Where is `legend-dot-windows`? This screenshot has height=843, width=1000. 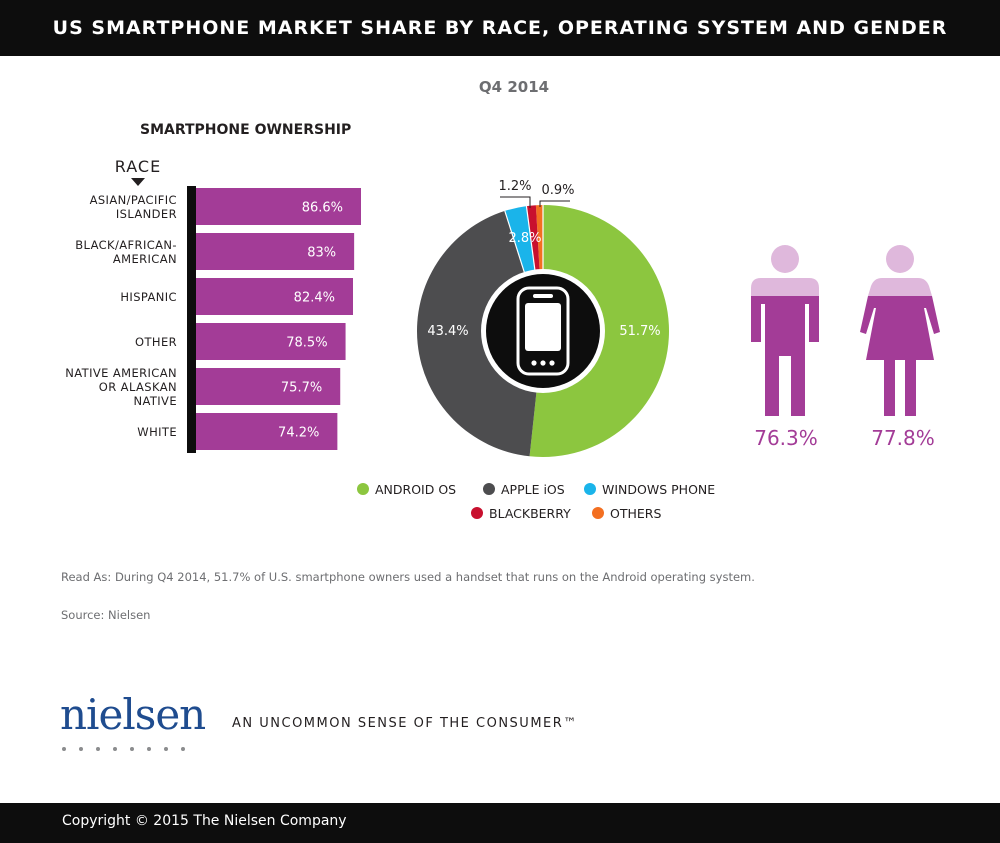 legend-dot-windows is located at coordinates (590, 489).